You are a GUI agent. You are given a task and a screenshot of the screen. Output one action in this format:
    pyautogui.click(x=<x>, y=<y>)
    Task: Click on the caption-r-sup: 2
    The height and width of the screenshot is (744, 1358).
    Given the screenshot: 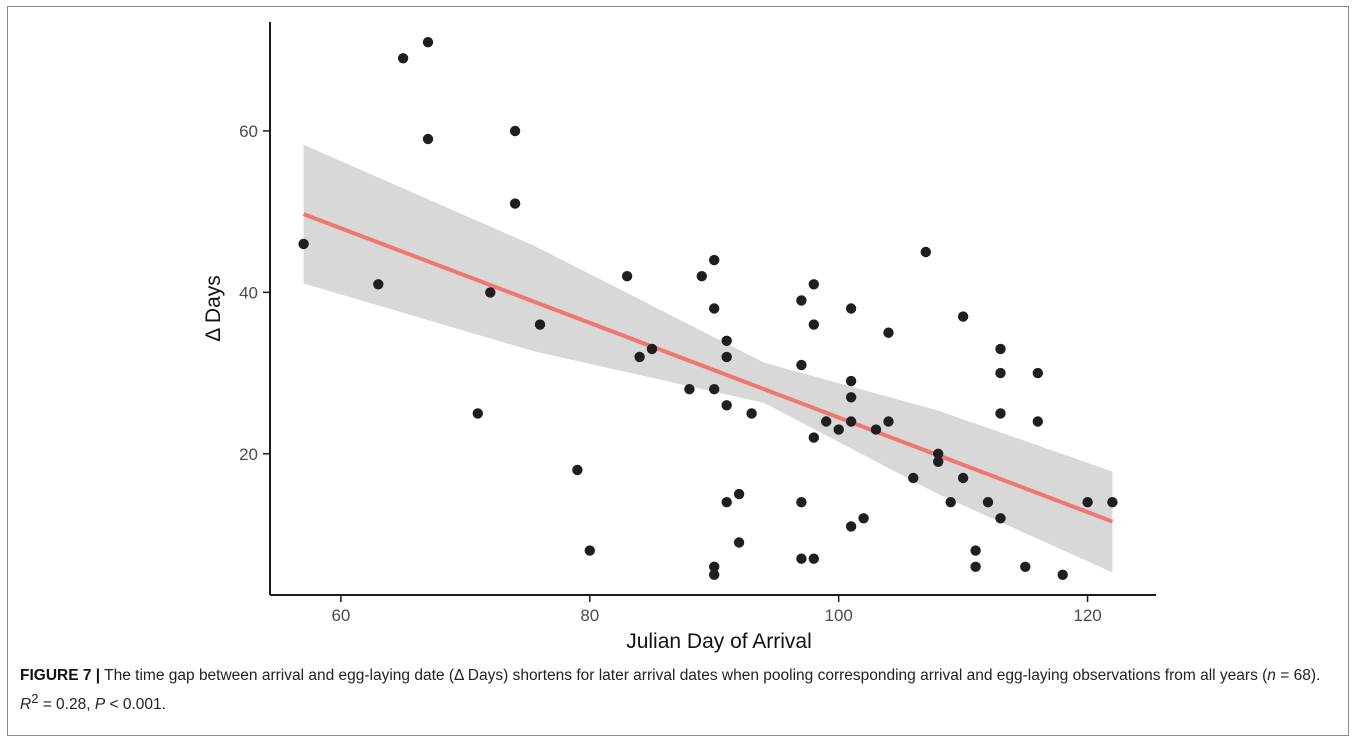 What is the action you would take?
    pyautogui.click(x=35, y=698)
    